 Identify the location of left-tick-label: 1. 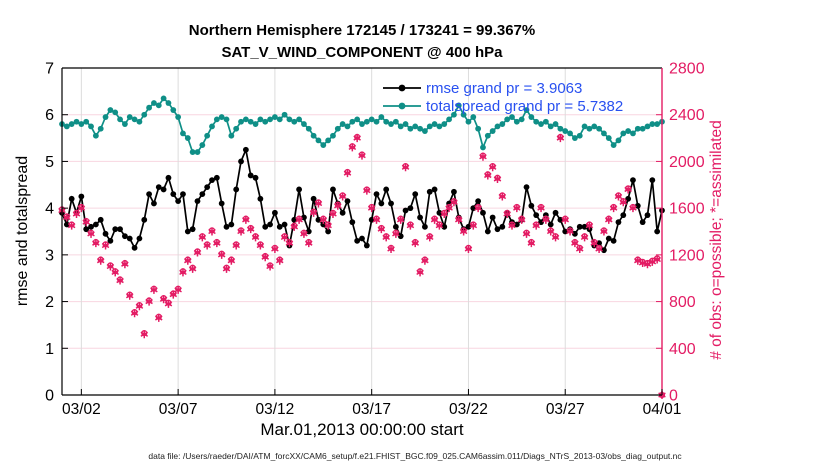
(49, 349).